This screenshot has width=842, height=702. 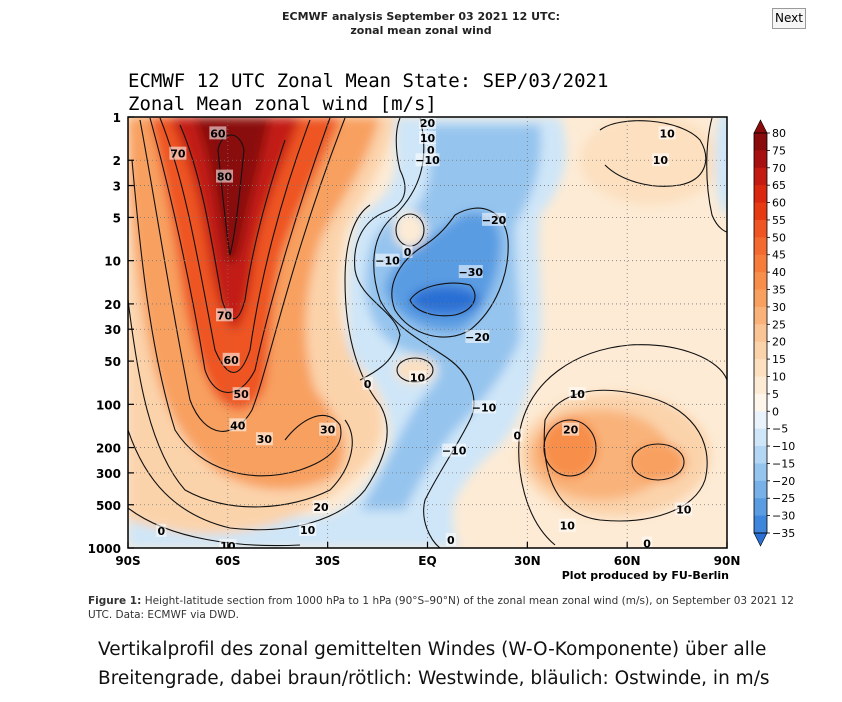 What do you see at coordinates (779, 133) in the screenshot?
I see `colorbar-label: 80` at bounding box center [779, 133].